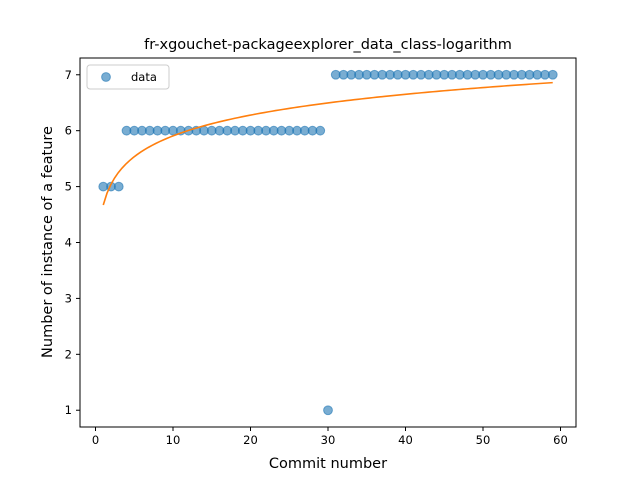 The width and height of the screenshot is (640, 484). Describe the element at coordinates (68, 410) in the screenshot. I see `y-tick-label: 1` at that location.